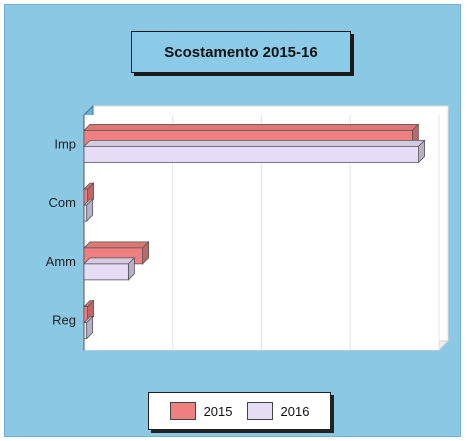 The image size is (467, 441). What do you see at coordinates (251, 127) in the screenshot?
I see `bar-top-imp-2015` at bounding box center [251, 127].